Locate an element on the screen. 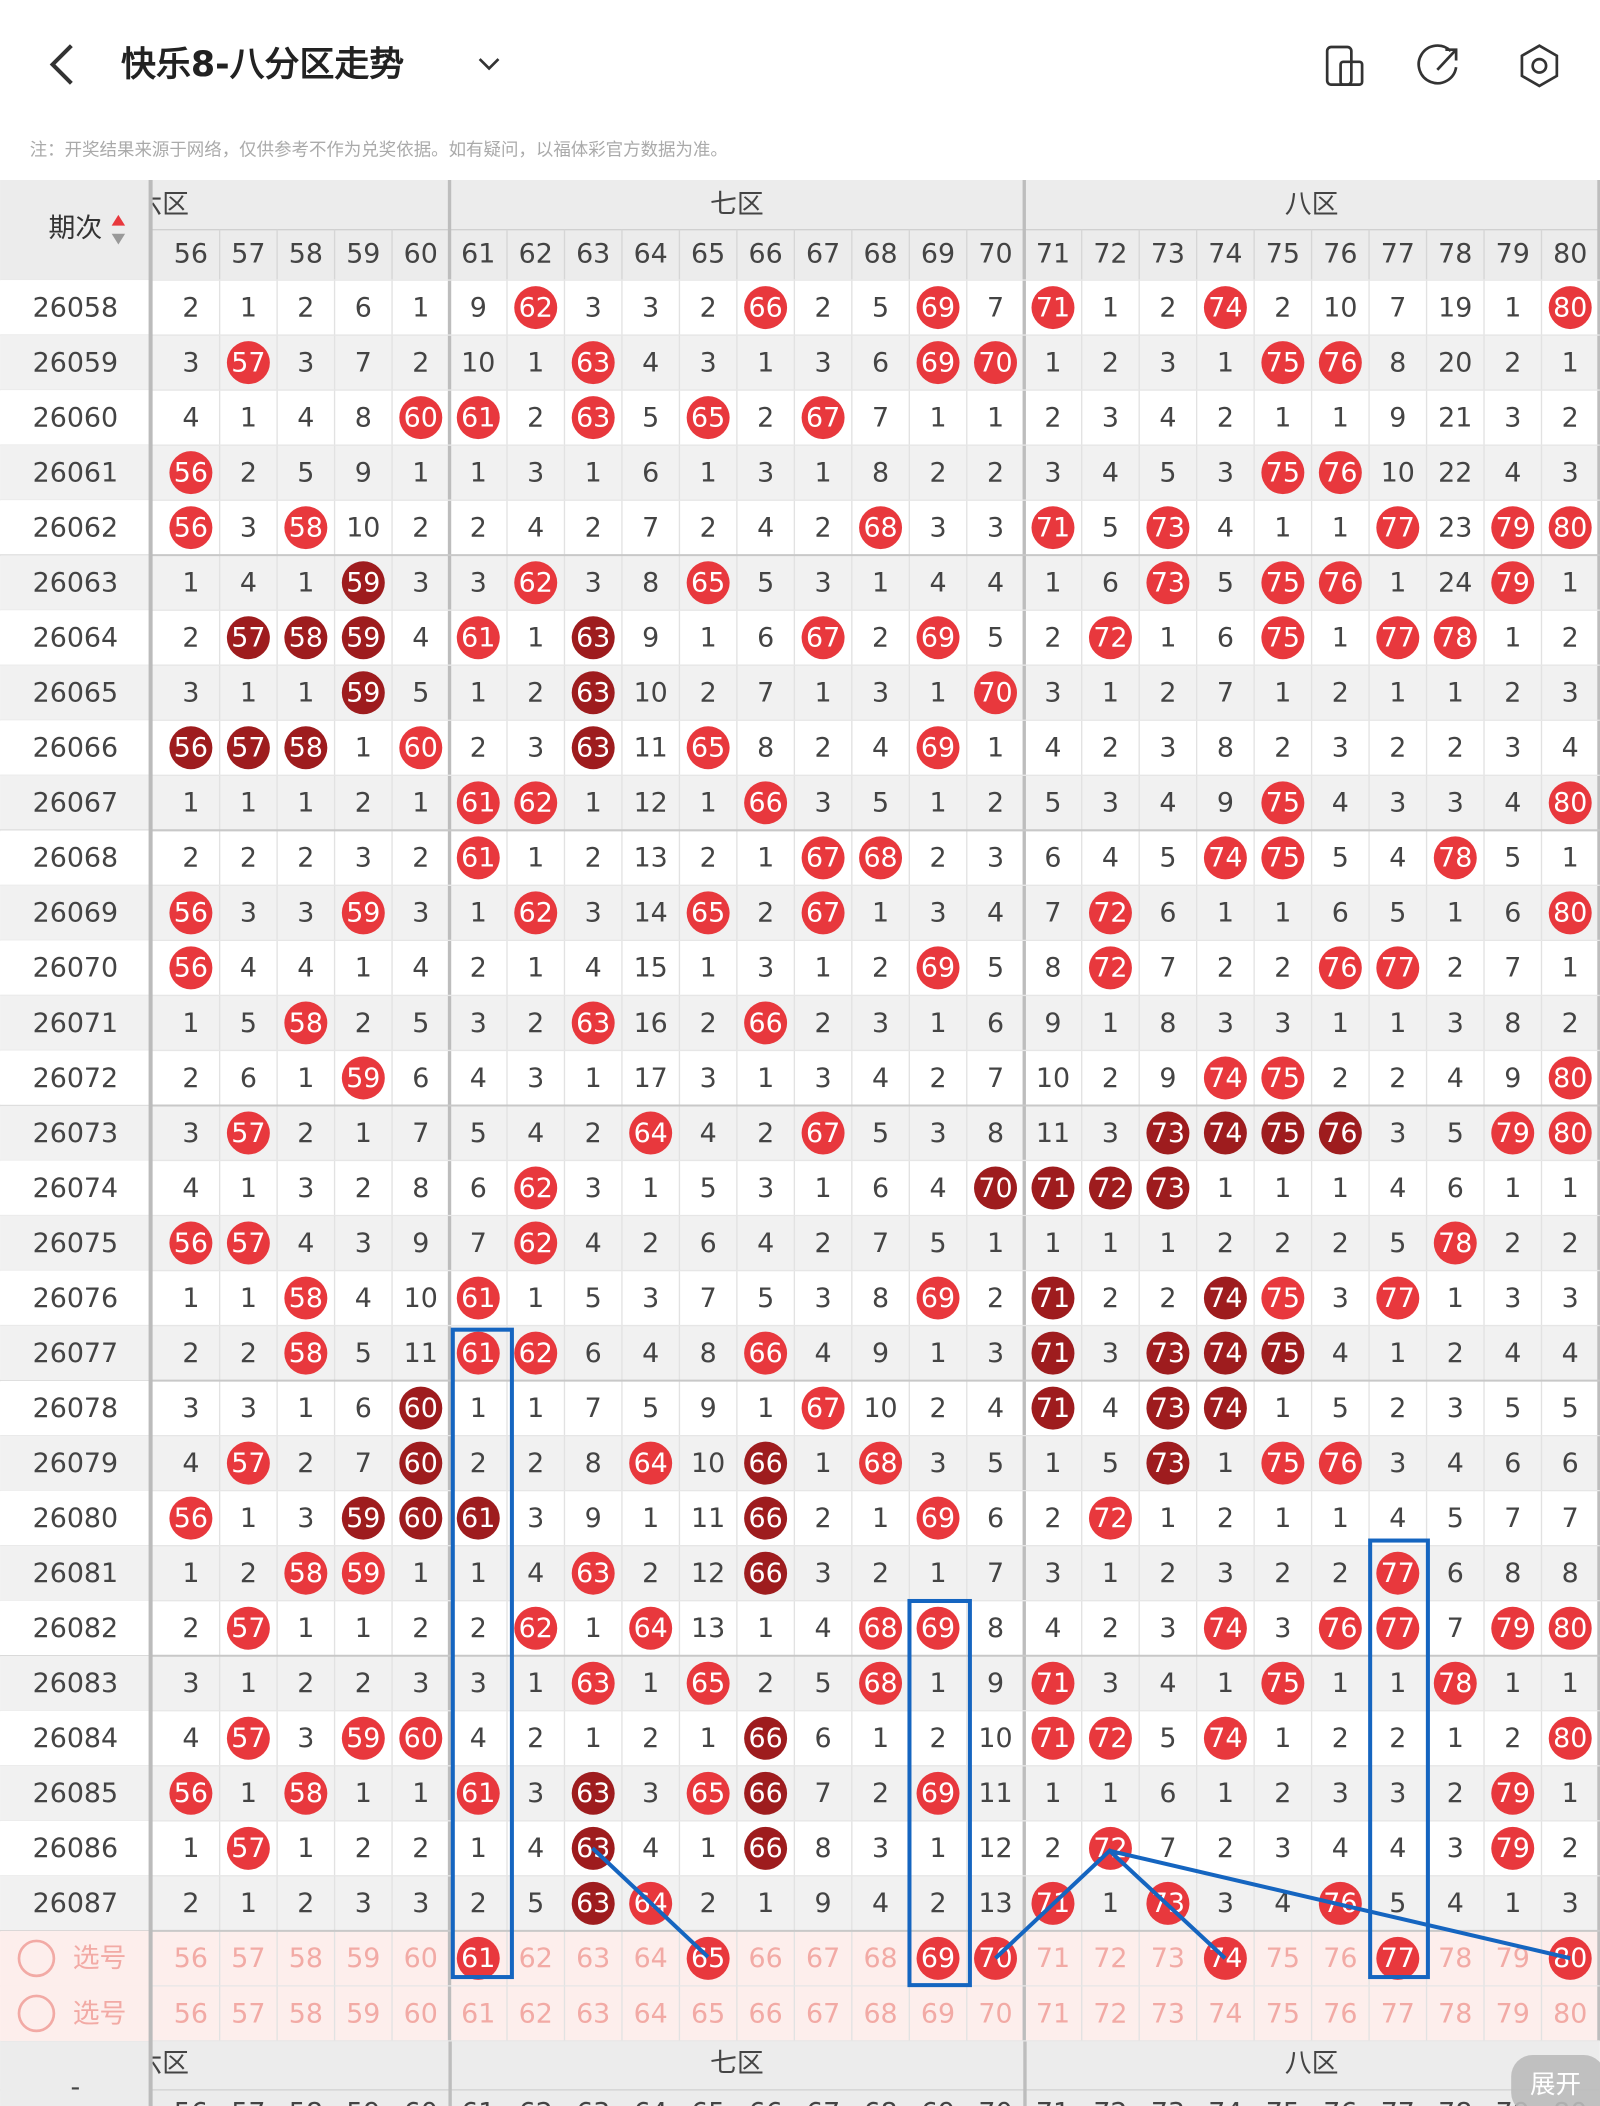 This screenshot has width=1600, height=2106. select-number: 77 is located at coordinates (1398, 2013).